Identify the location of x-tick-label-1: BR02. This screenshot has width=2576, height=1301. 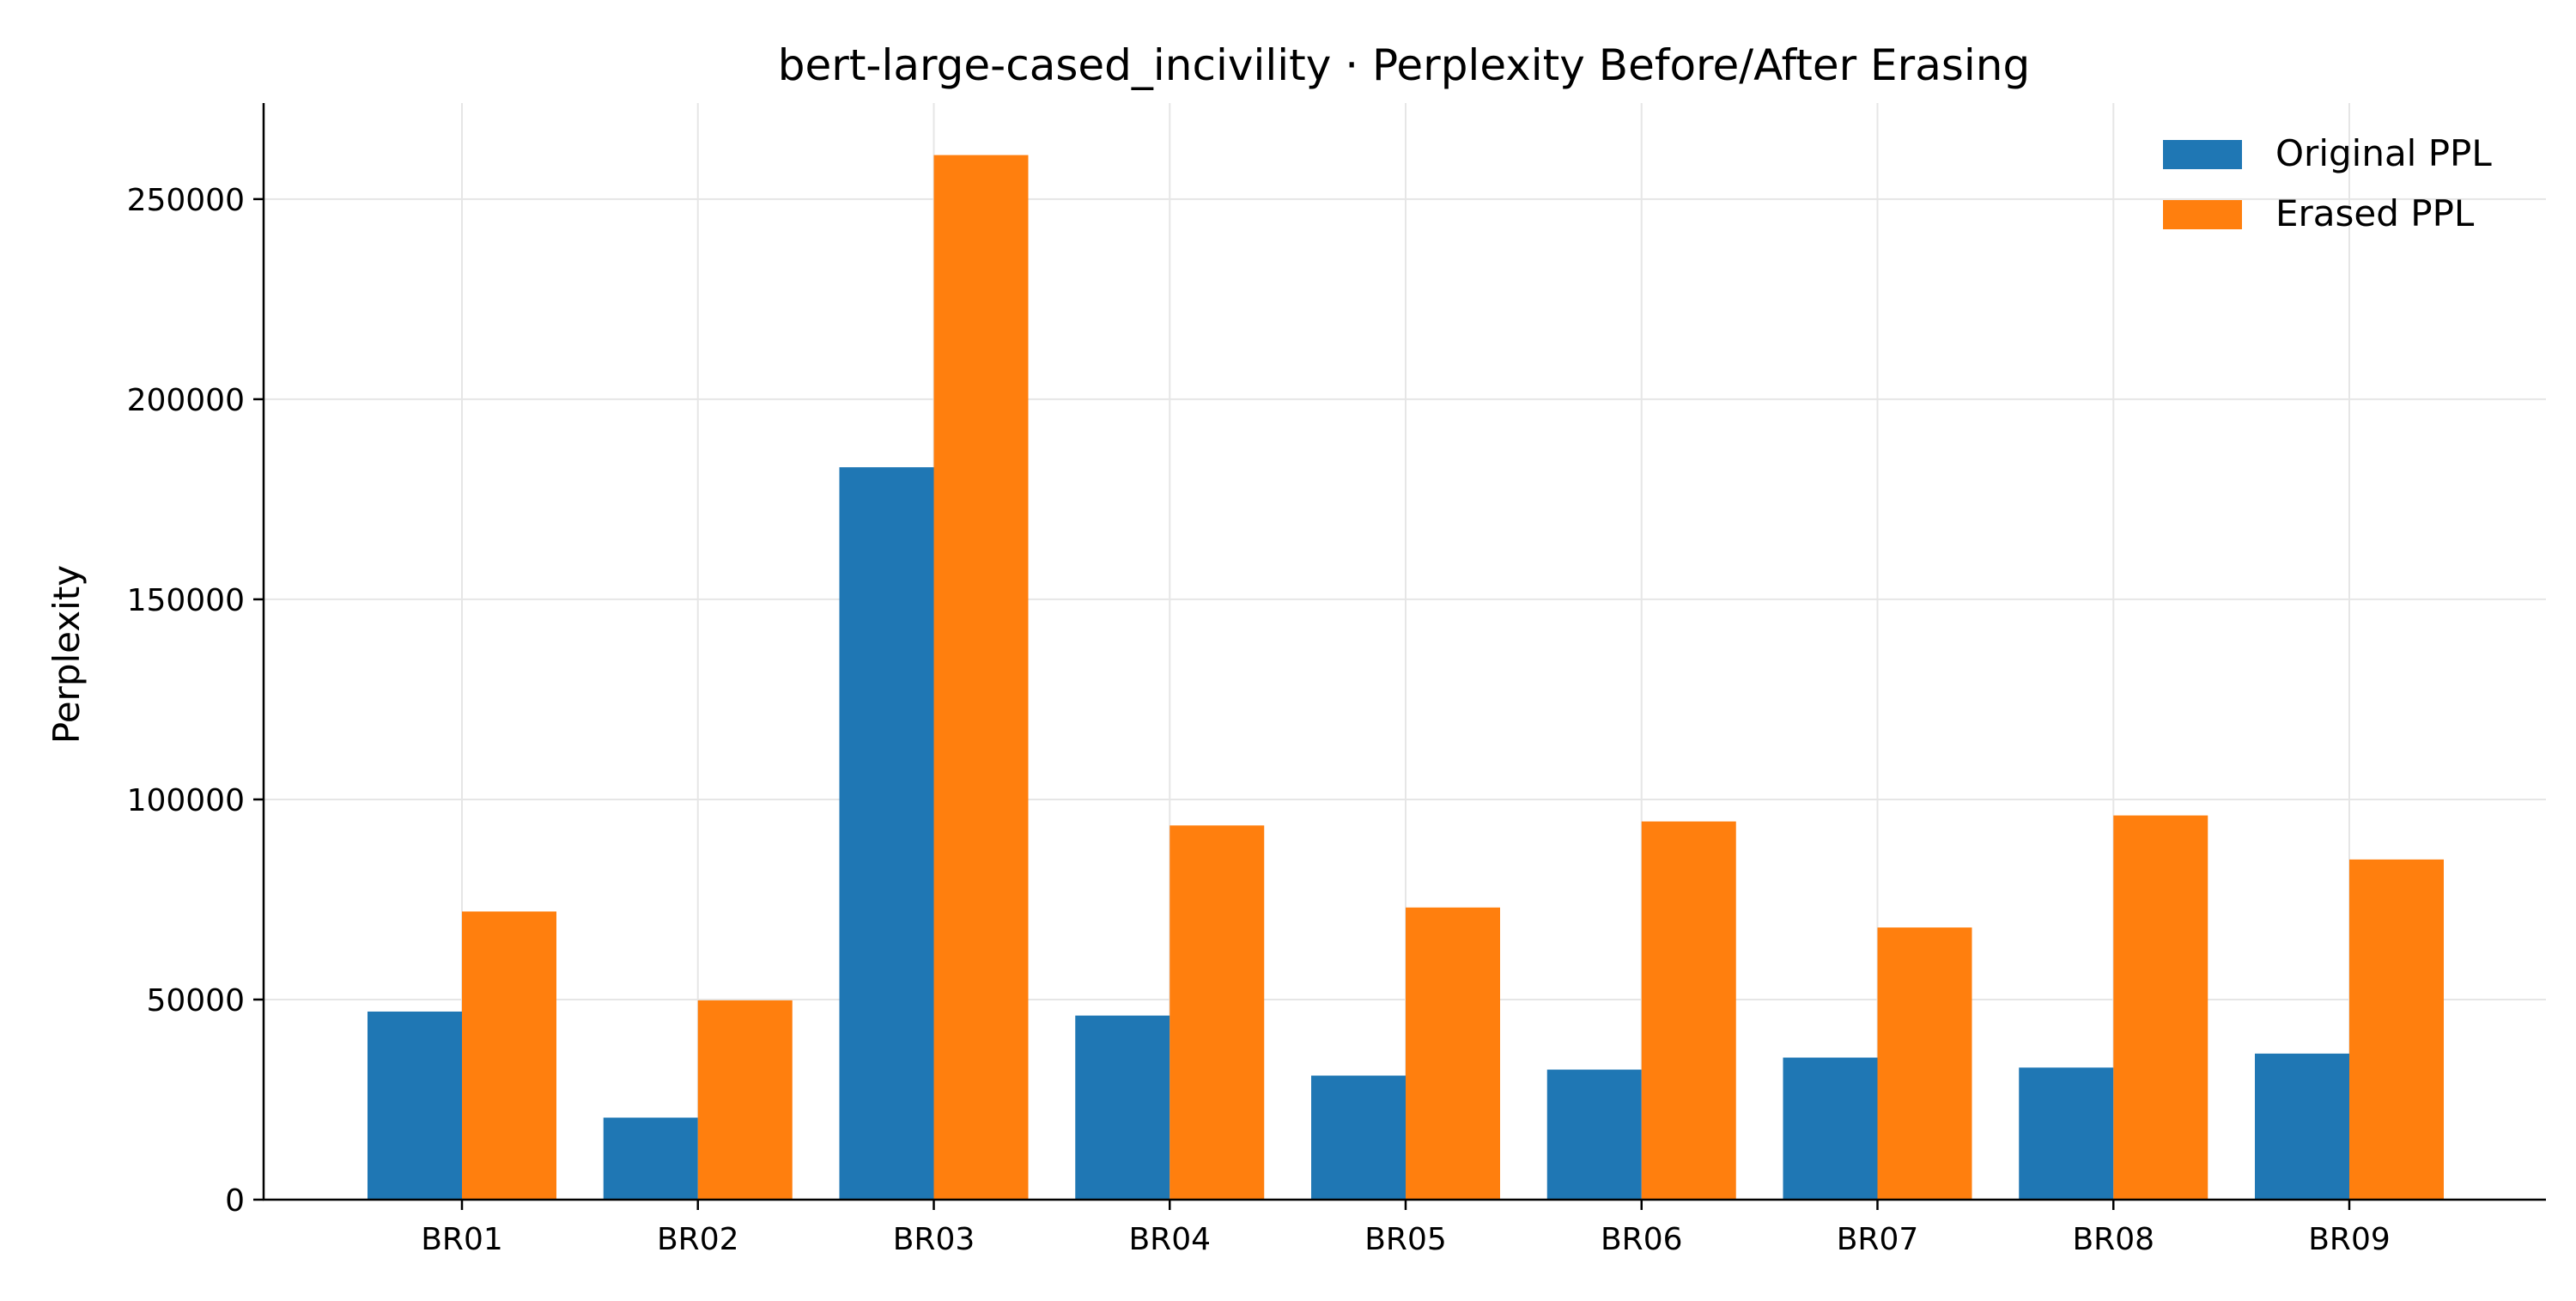
(698, 1240).